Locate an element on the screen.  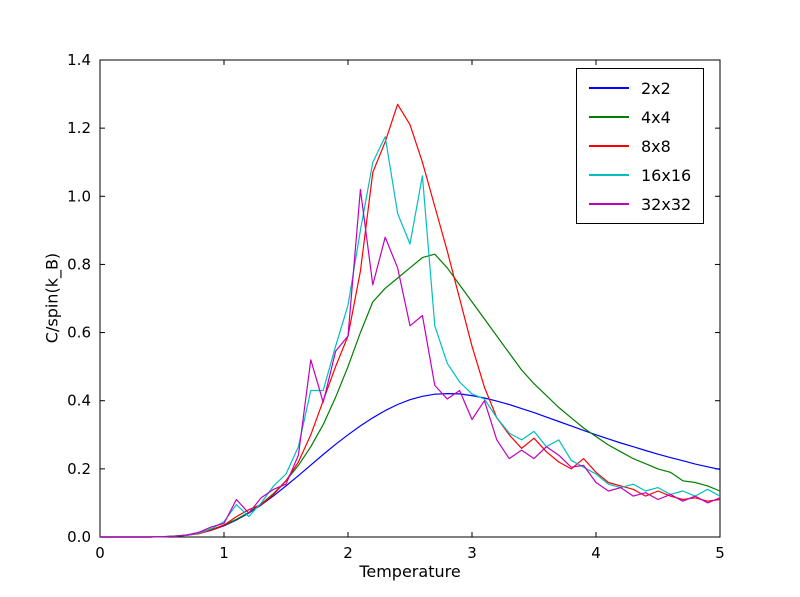
legend: 2x2 4x4 8x8 16x16 32x32 is located at coordinates (640, 146).